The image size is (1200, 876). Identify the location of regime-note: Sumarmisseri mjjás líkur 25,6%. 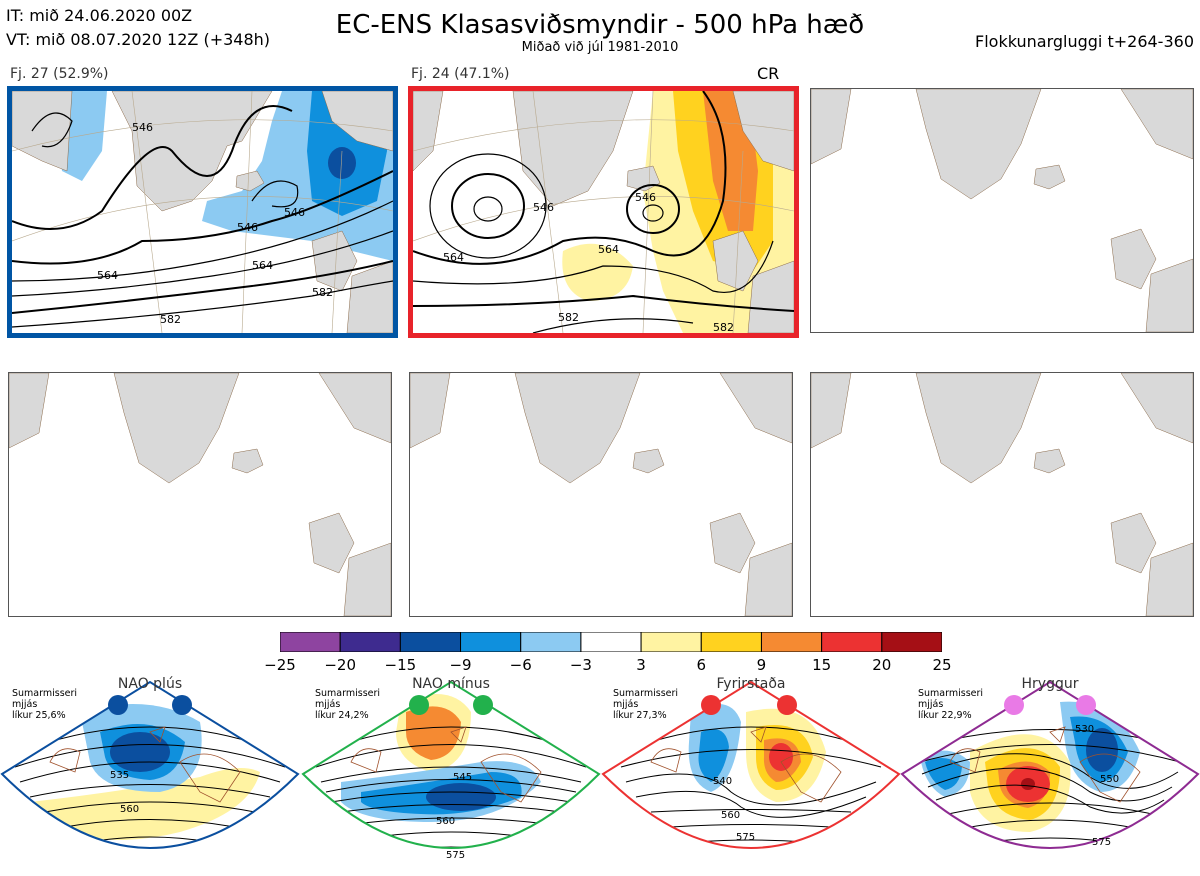
(44, 704).